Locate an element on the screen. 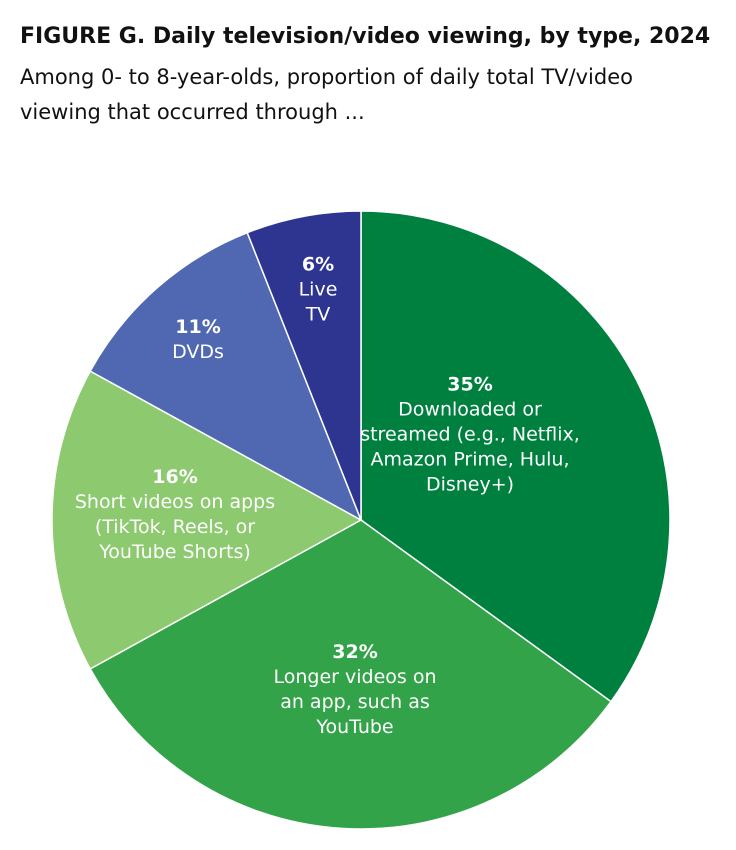  category-label: DVDs is located at coordinates (198, 352).